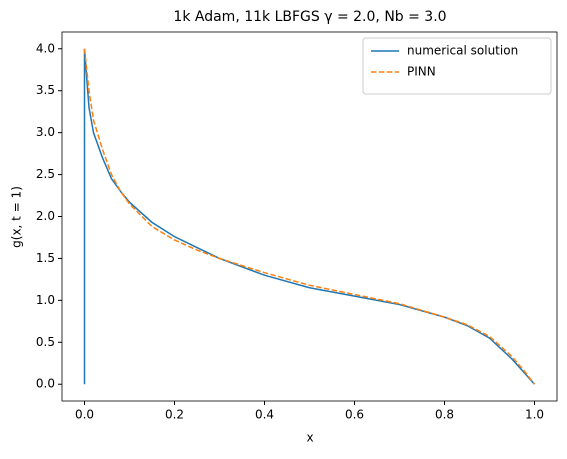 The width and height of the screenshot is (567, 459). Describe the element at coordinates (45, 300) in the screenshot. I see `y-tick-label: 1.0` at that location.